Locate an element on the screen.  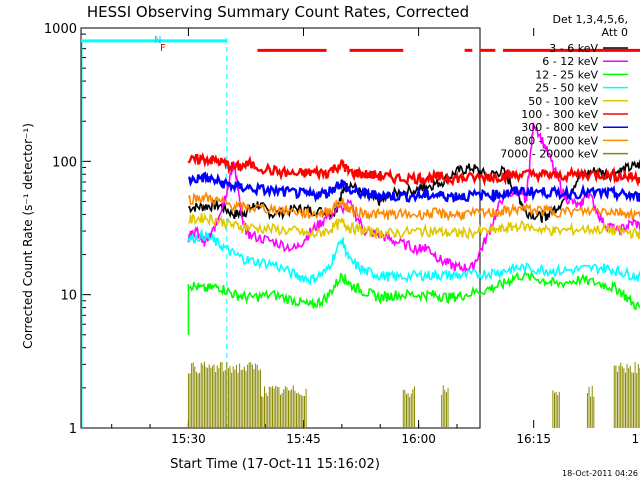
x-tick-label-4: 16:30 is located at coordinates (636, 439).